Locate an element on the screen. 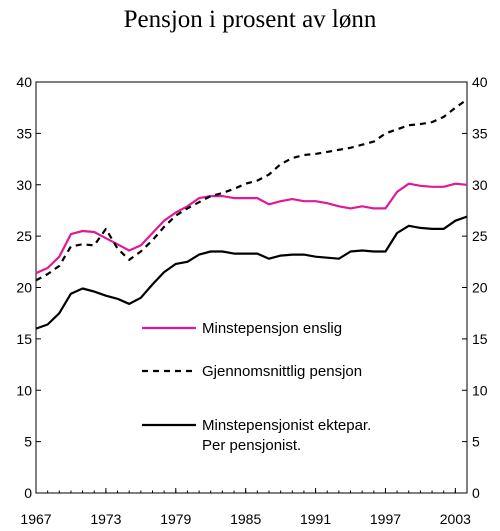 The height and width of the screenshot is (531, 500). y-tick-label-right: 15 is located at coordinates (480, 339).